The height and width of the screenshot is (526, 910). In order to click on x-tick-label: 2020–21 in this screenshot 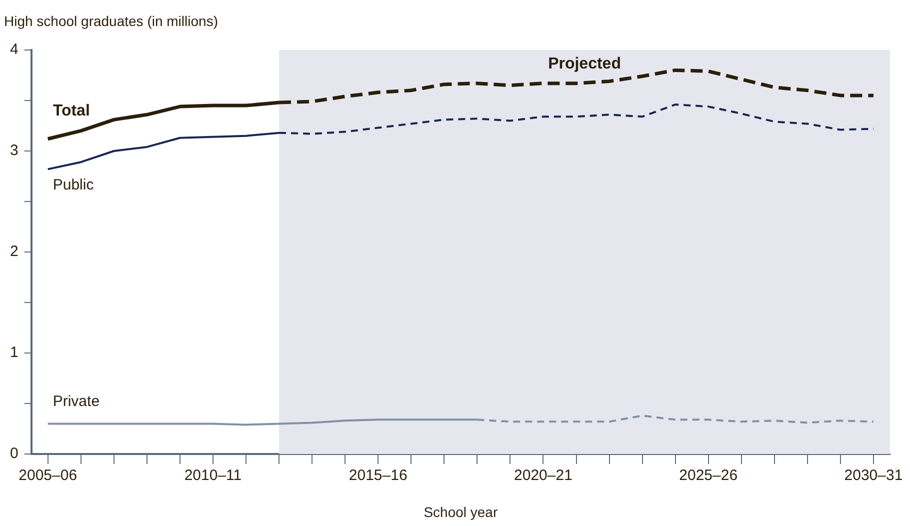, I will do `click(543, 475)`.